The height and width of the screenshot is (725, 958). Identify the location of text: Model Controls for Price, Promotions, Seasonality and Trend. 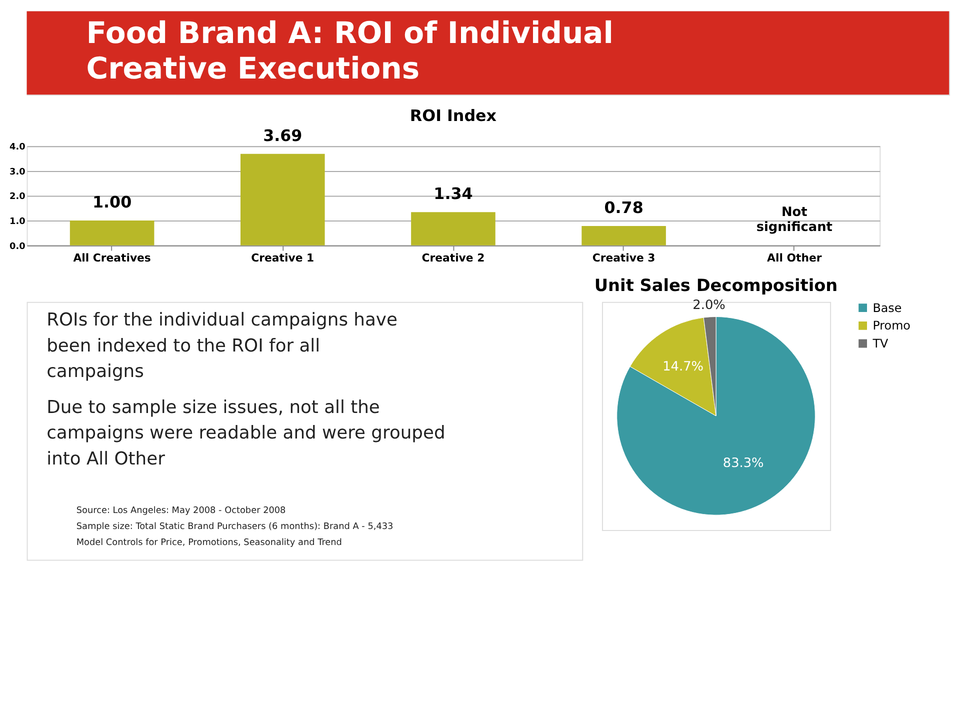
(209, 543).